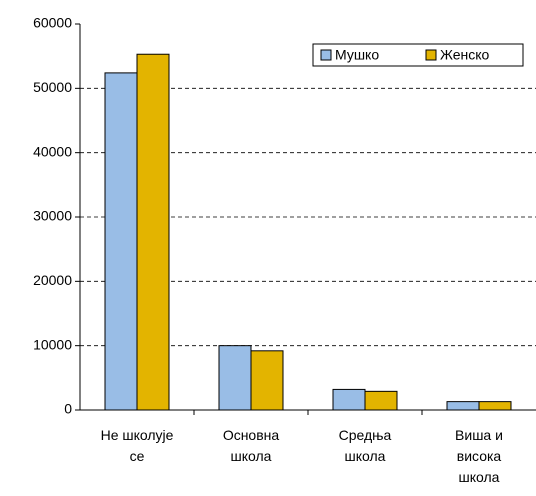  I want to click on x-tick-label: Основна школа, so click(251, 445).